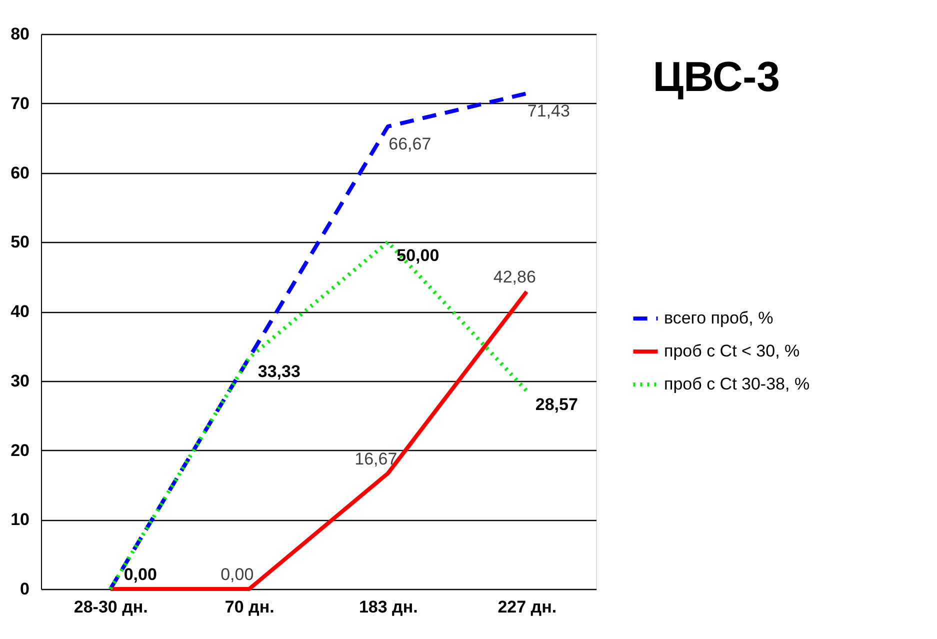 The height and width of the screenshot is (639, 937). I want to click on y-tick-label: 80, so click(20, 34).